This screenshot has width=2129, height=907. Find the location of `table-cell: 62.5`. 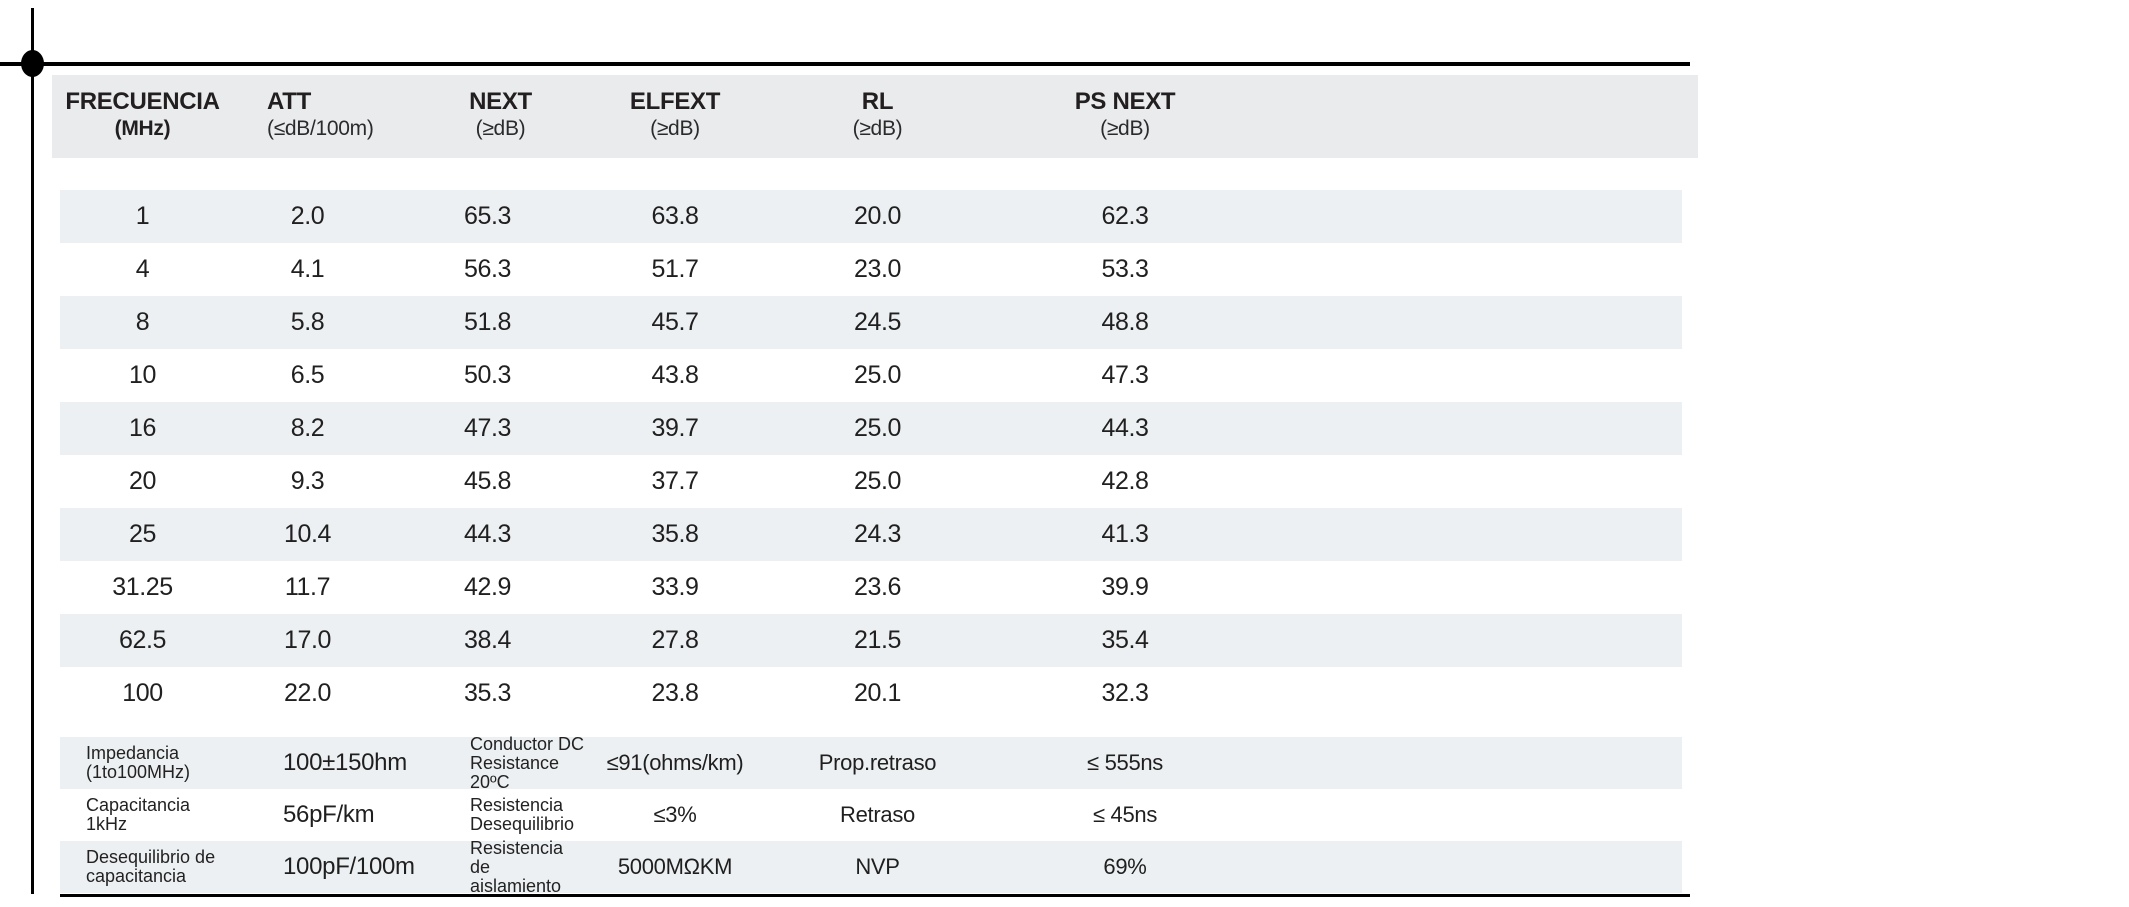

table-cell: 62.5 is located at coordinates (142, 640).